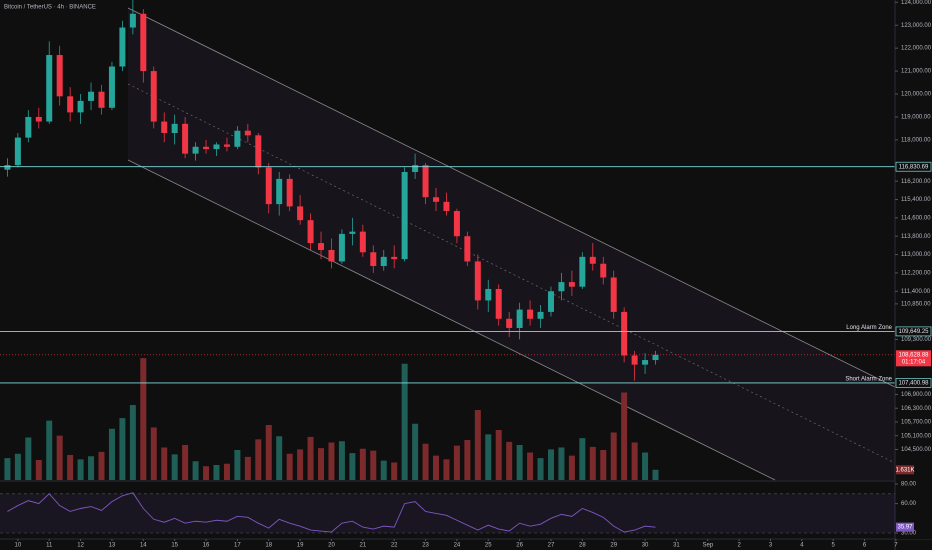  What do you see at coordinates (80, 546) in the screenshot?
I see `x-tick-label: 12` at bounding box center [80, 546].